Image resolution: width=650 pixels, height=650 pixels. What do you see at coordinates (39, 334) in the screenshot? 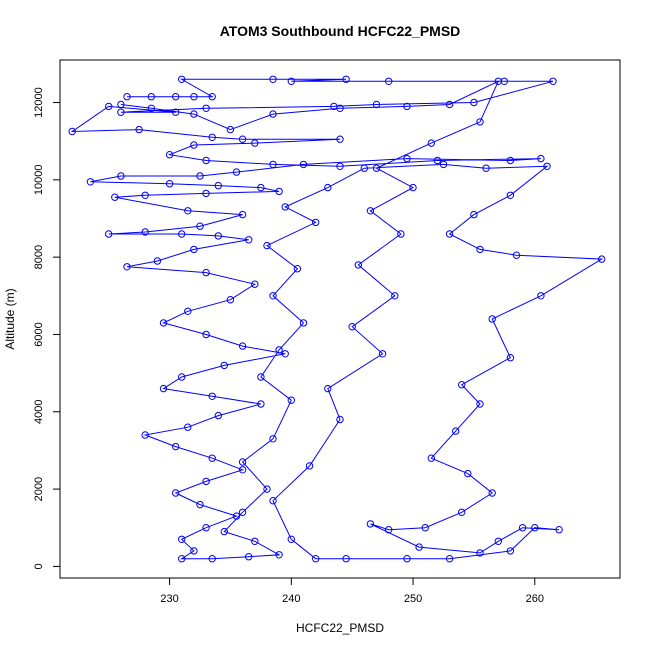
I see `y-tick-label: 6000` at bounding box center [39, 334].